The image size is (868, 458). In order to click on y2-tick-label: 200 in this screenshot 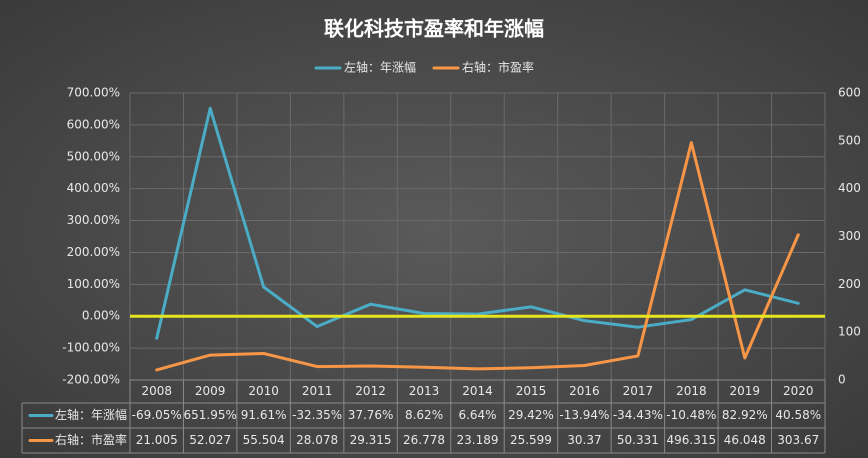, I will do `click(849, 284)`.